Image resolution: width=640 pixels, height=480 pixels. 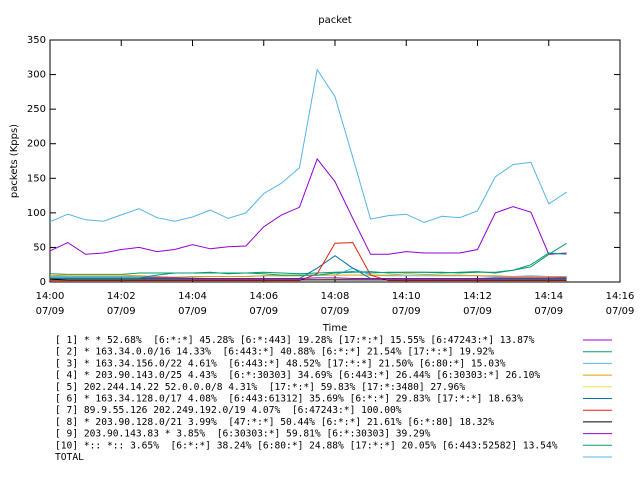 I want to click on x-axis-label: Time, so click(x=334, y=328).